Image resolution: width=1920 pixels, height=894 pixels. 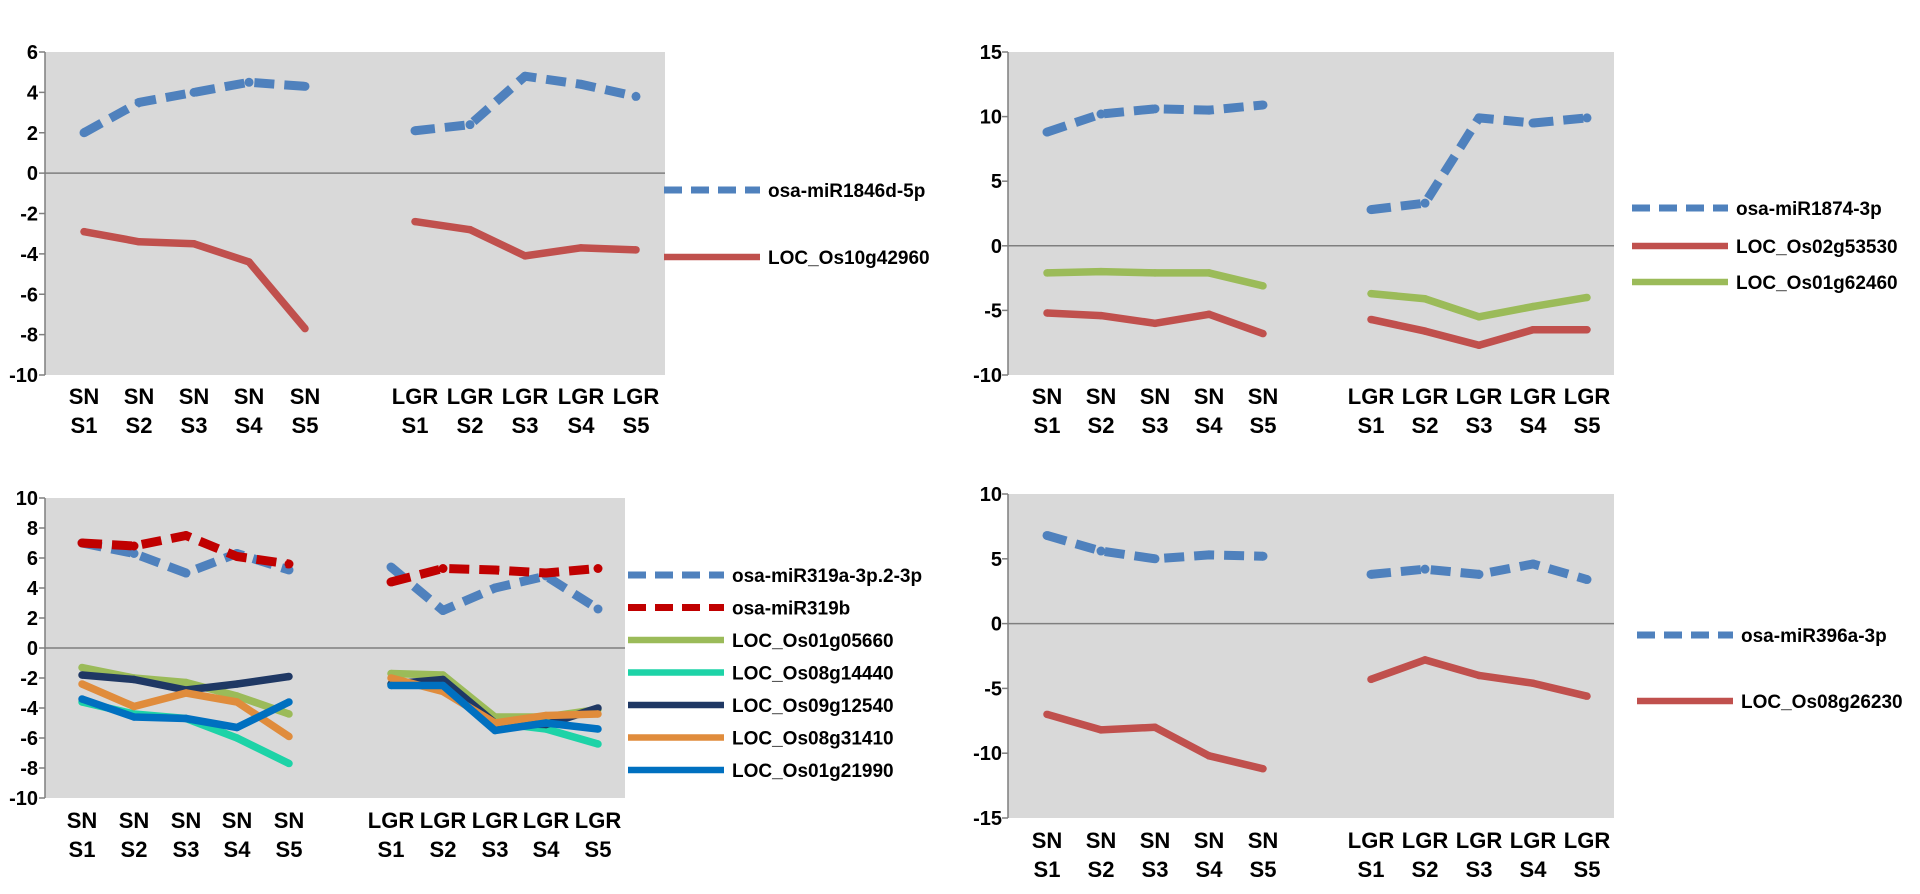 What do you see at coordinates (636, 425) in the screenshot?
I see `x-category-label-bottom: S5` at bounding box center [636, 425].